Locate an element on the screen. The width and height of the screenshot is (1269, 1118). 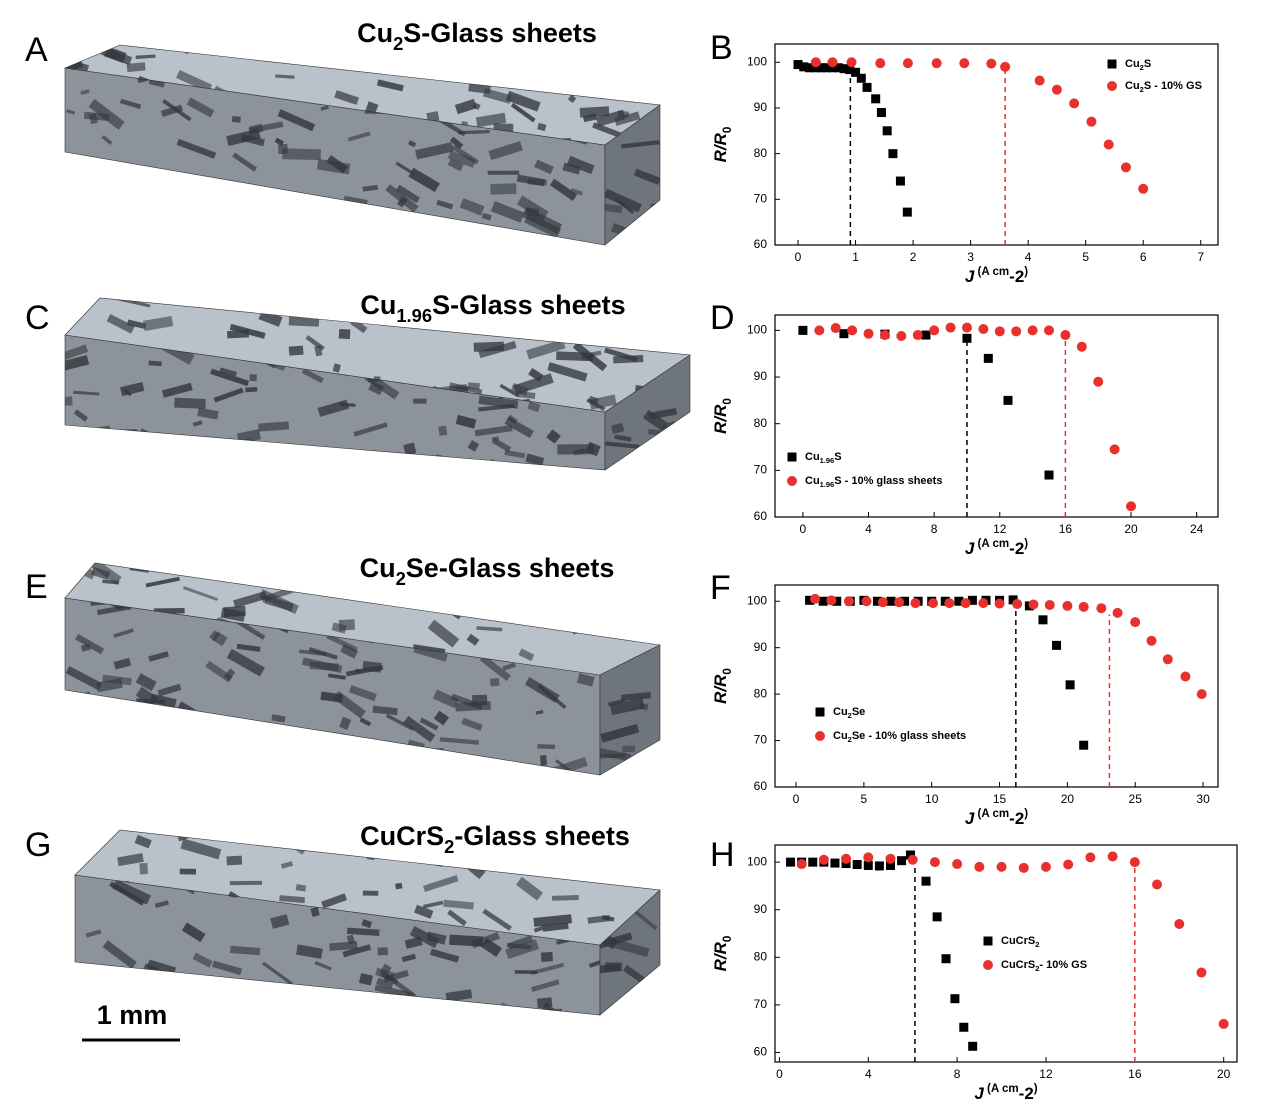
legend-label-part: CuCrS is located at coordinates (1018, 965).